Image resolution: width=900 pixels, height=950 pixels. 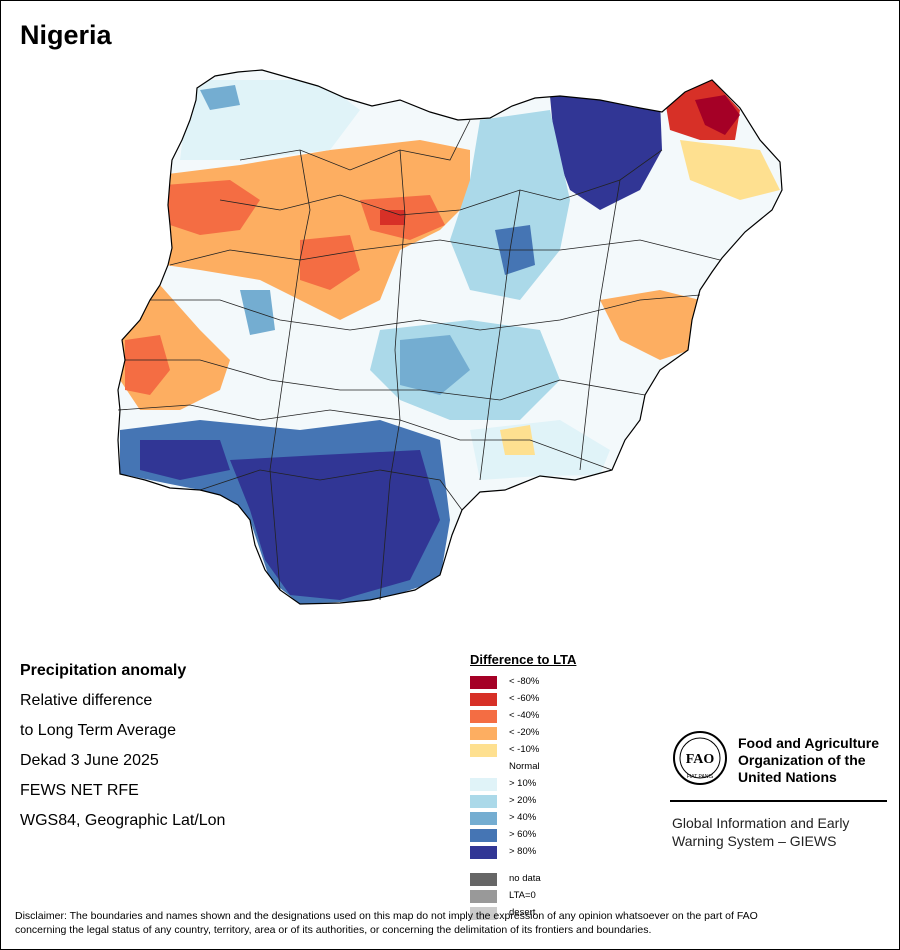 I want to click on legend-label: < -20%, so click(x=524, y=732).